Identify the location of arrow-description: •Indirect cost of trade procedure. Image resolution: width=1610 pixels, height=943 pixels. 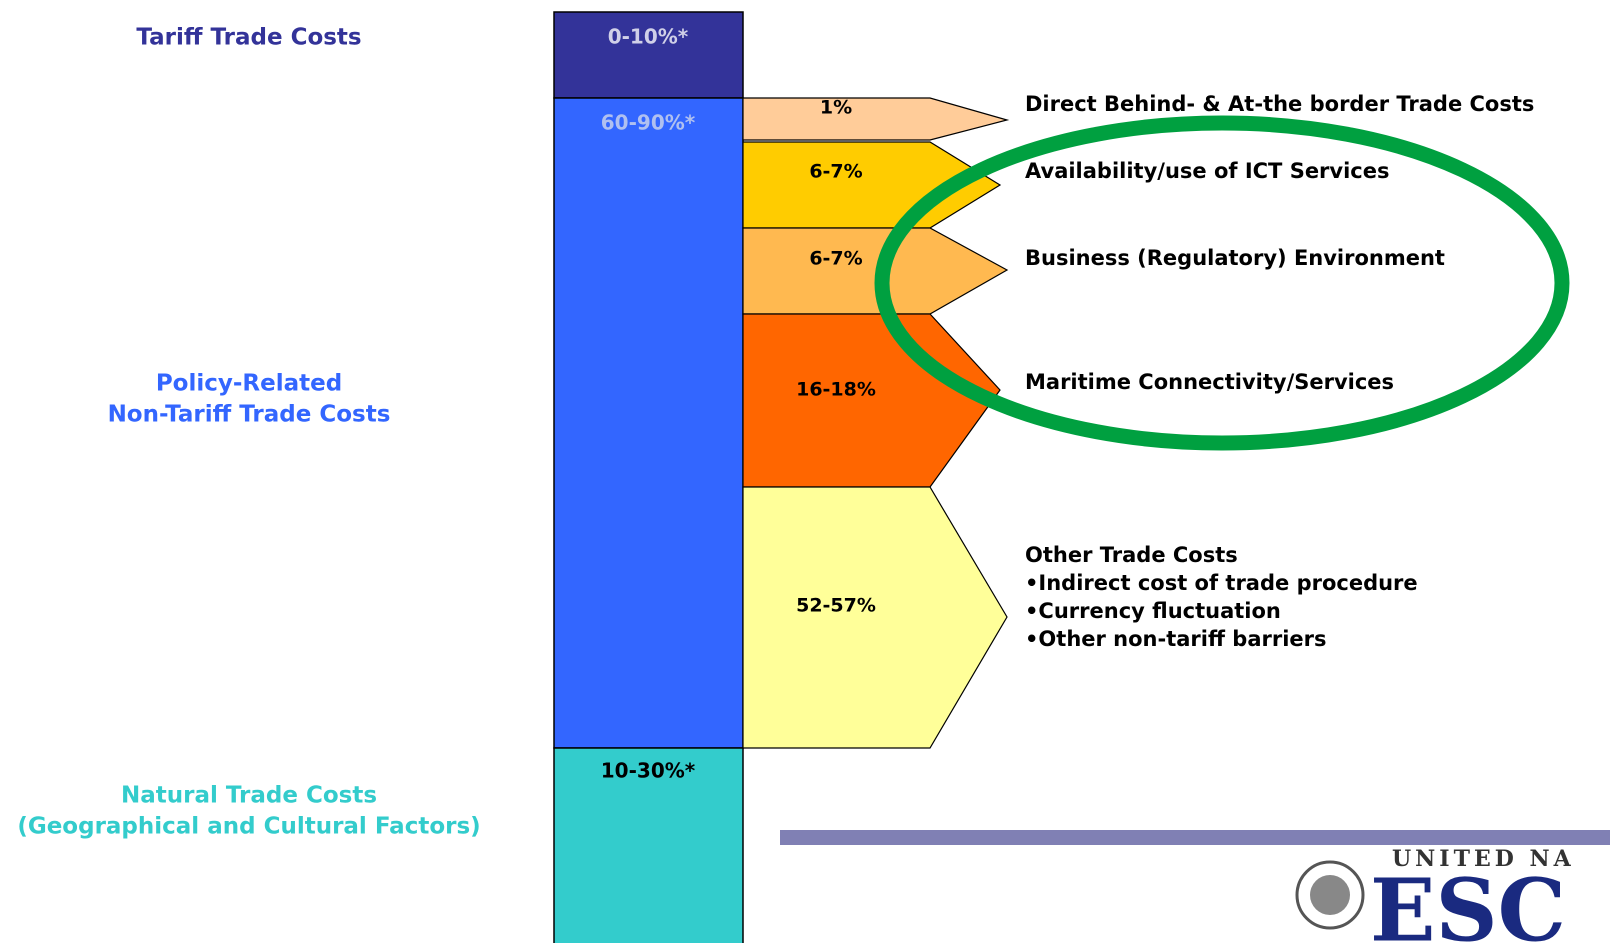
(1221, 583).